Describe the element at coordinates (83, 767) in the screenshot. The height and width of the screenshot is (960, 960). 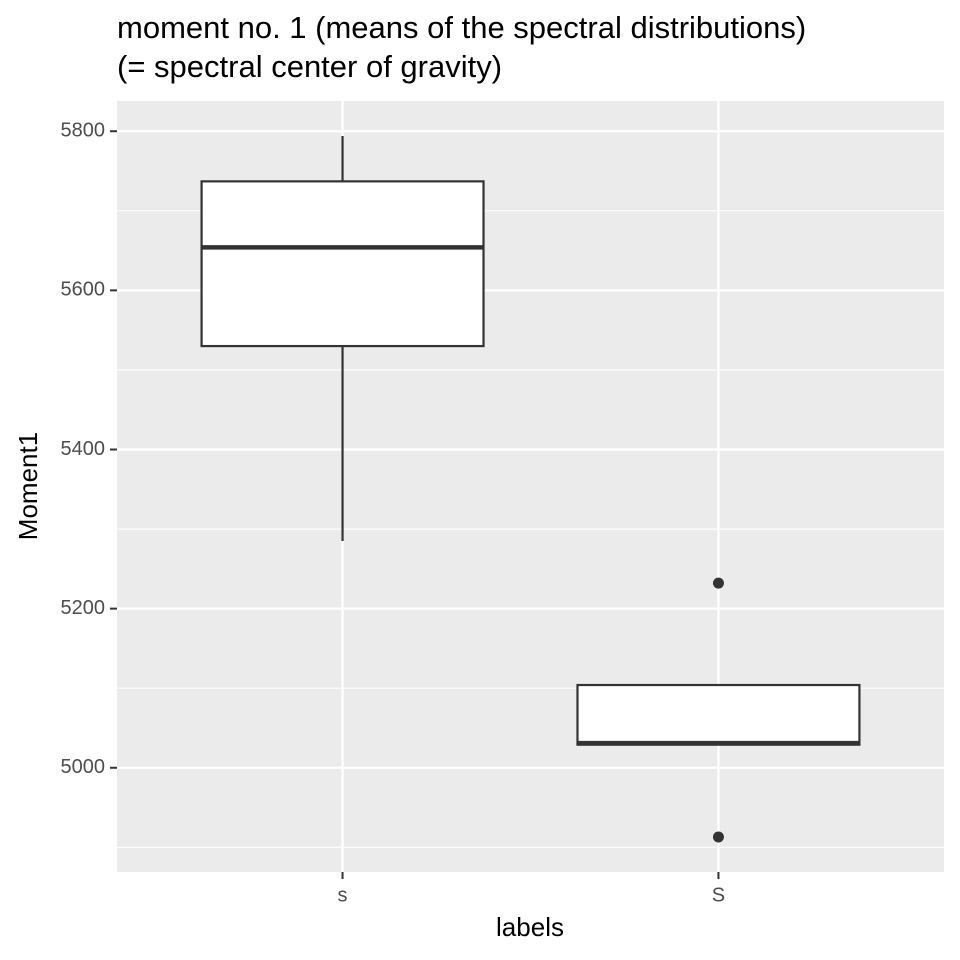
I see `y-tick-label: 5000` at that location.